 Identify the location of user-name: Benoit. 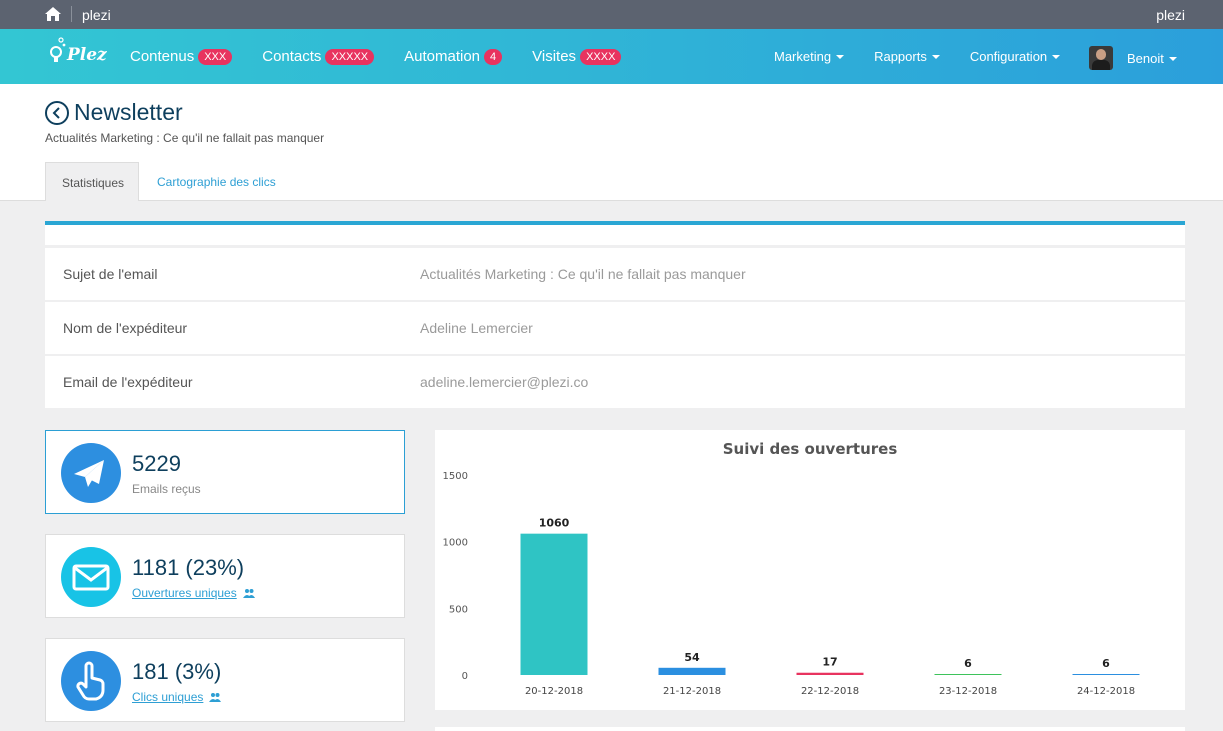
(1145, 58).